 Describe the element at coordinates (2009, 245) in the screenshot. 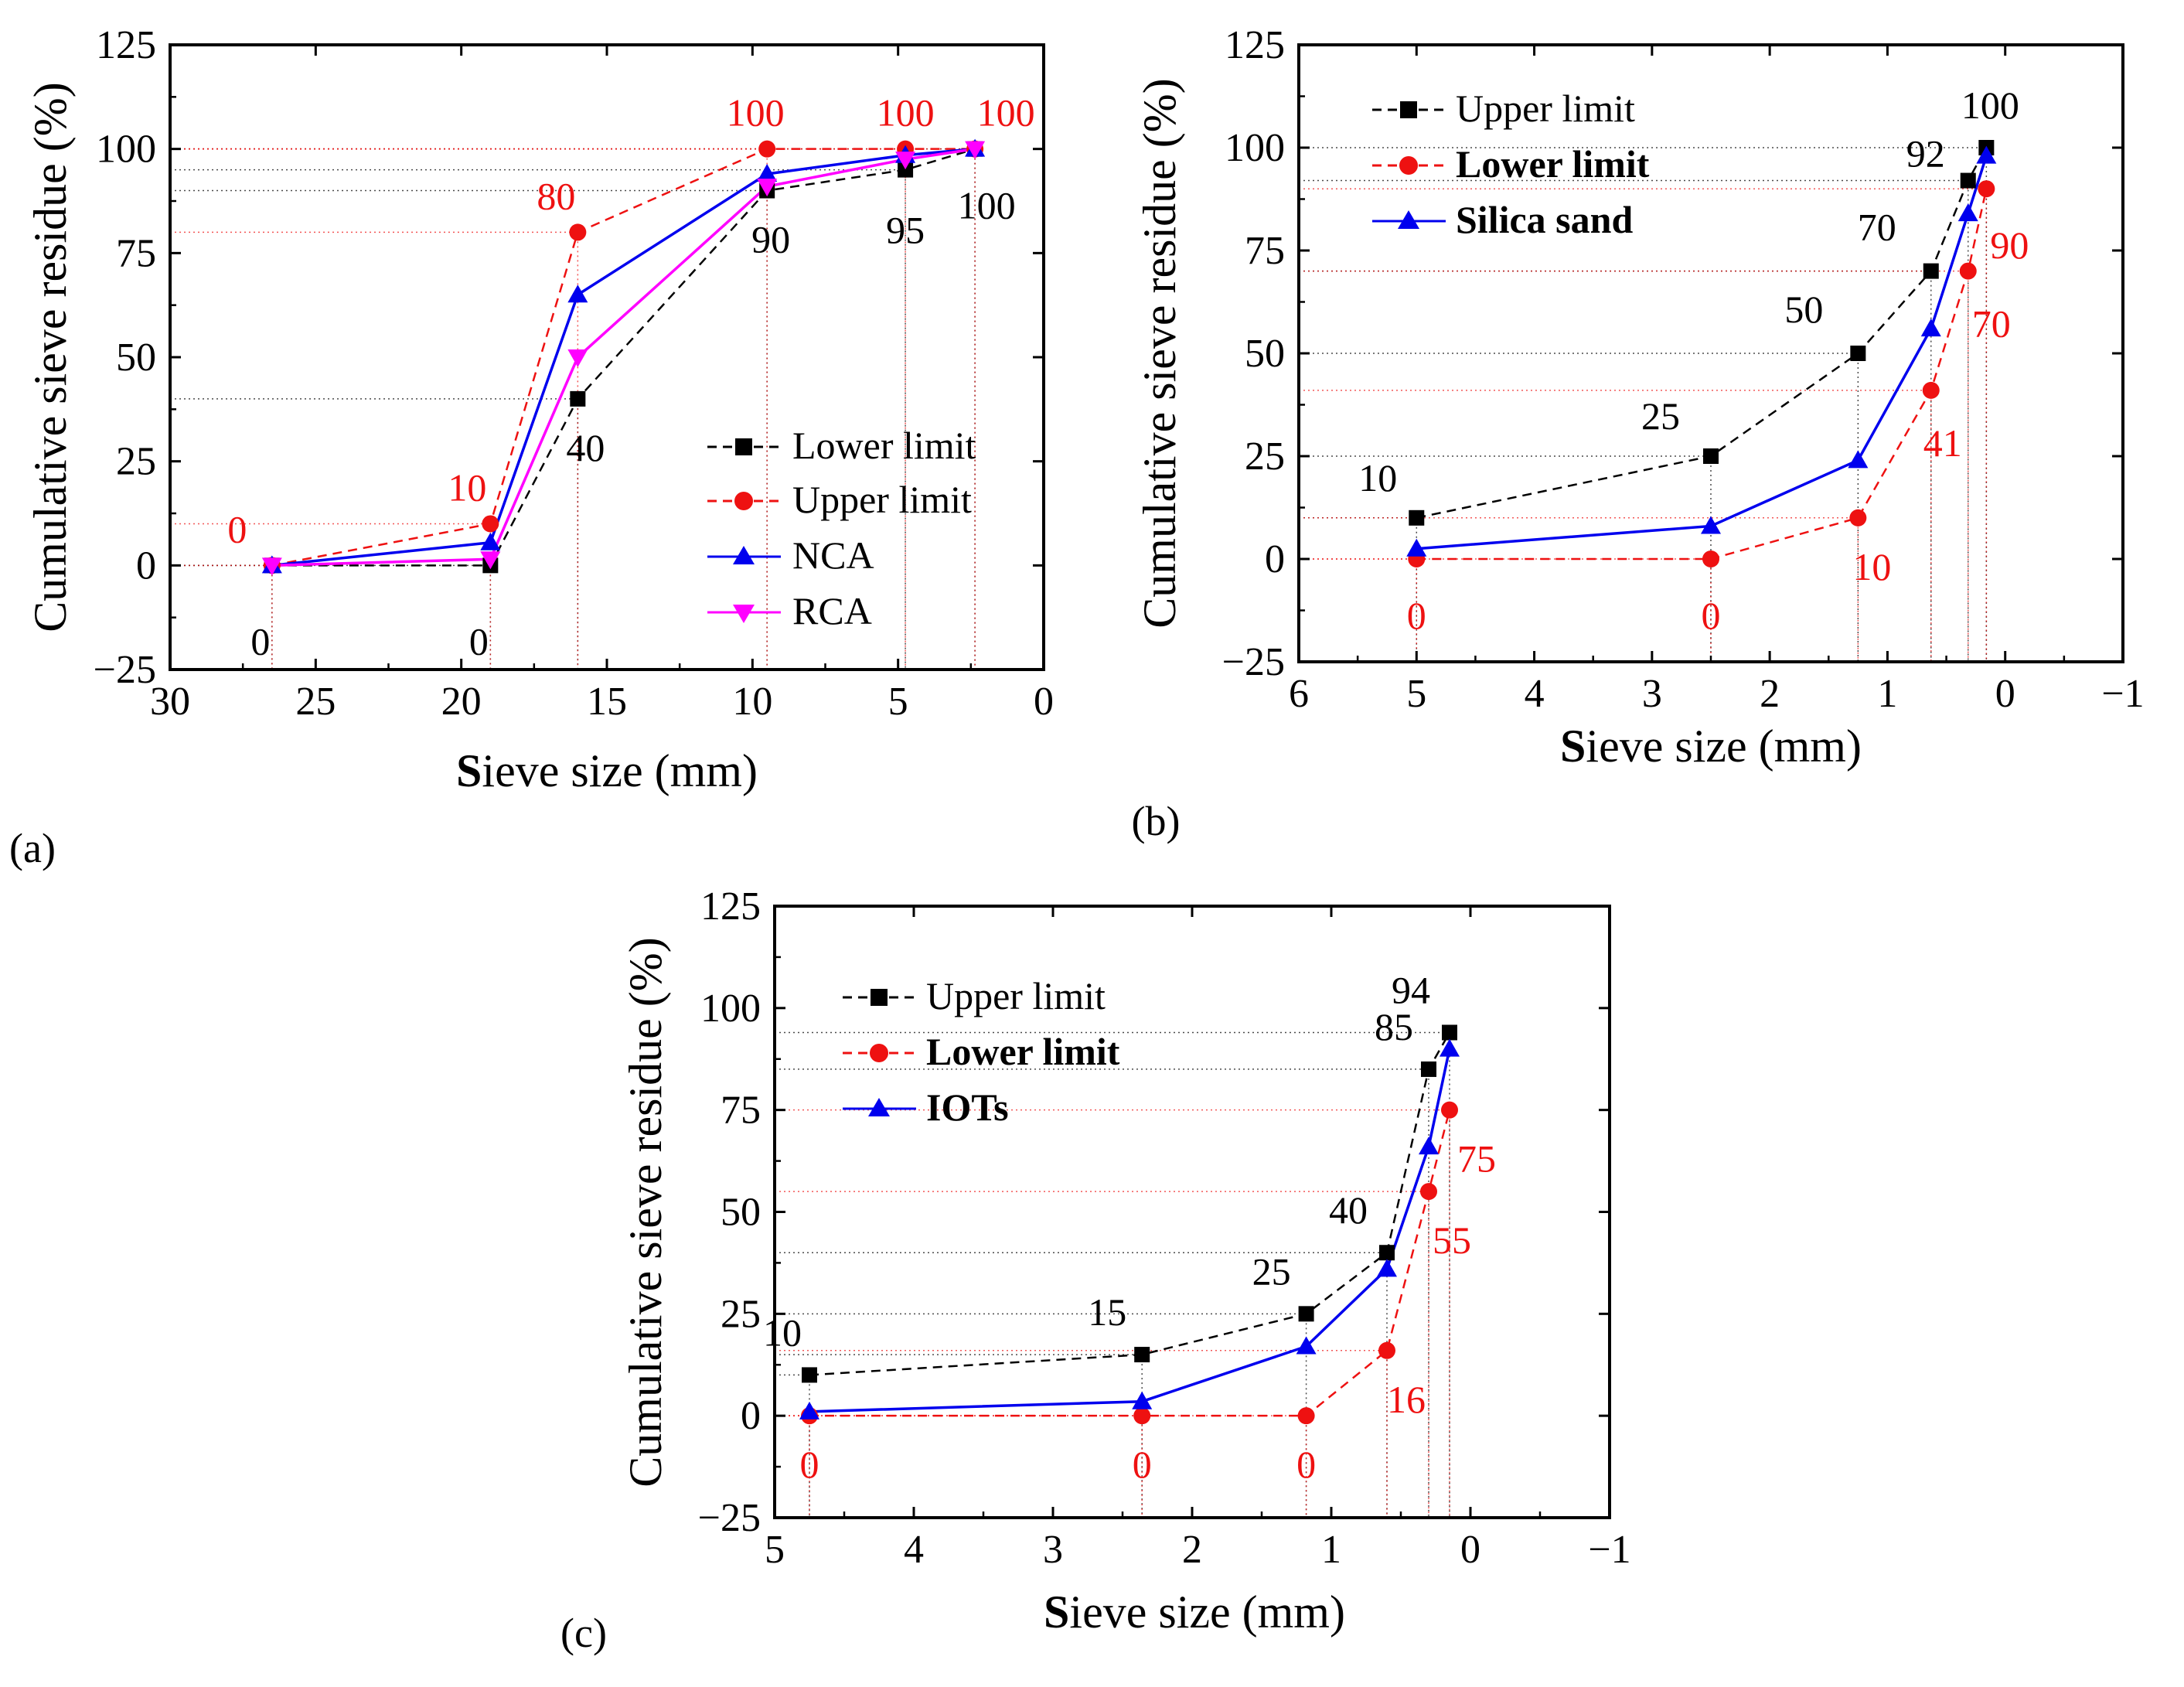

I see `panel-b-series-1-label: 90` at that location.